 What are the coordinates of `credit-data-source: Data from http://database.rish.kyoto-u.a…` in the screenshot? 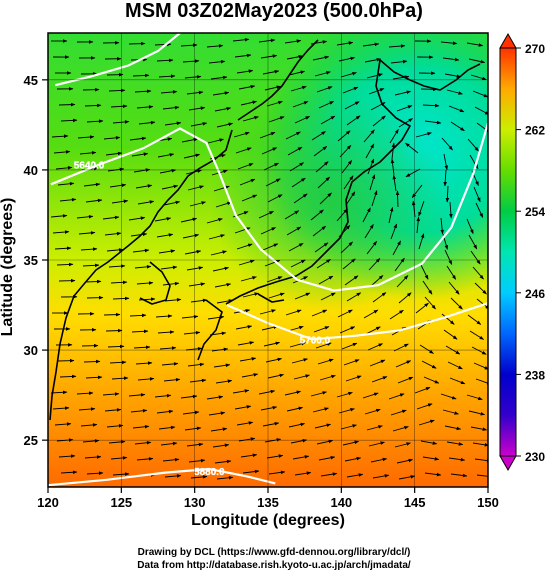 It's located at (274, 565).